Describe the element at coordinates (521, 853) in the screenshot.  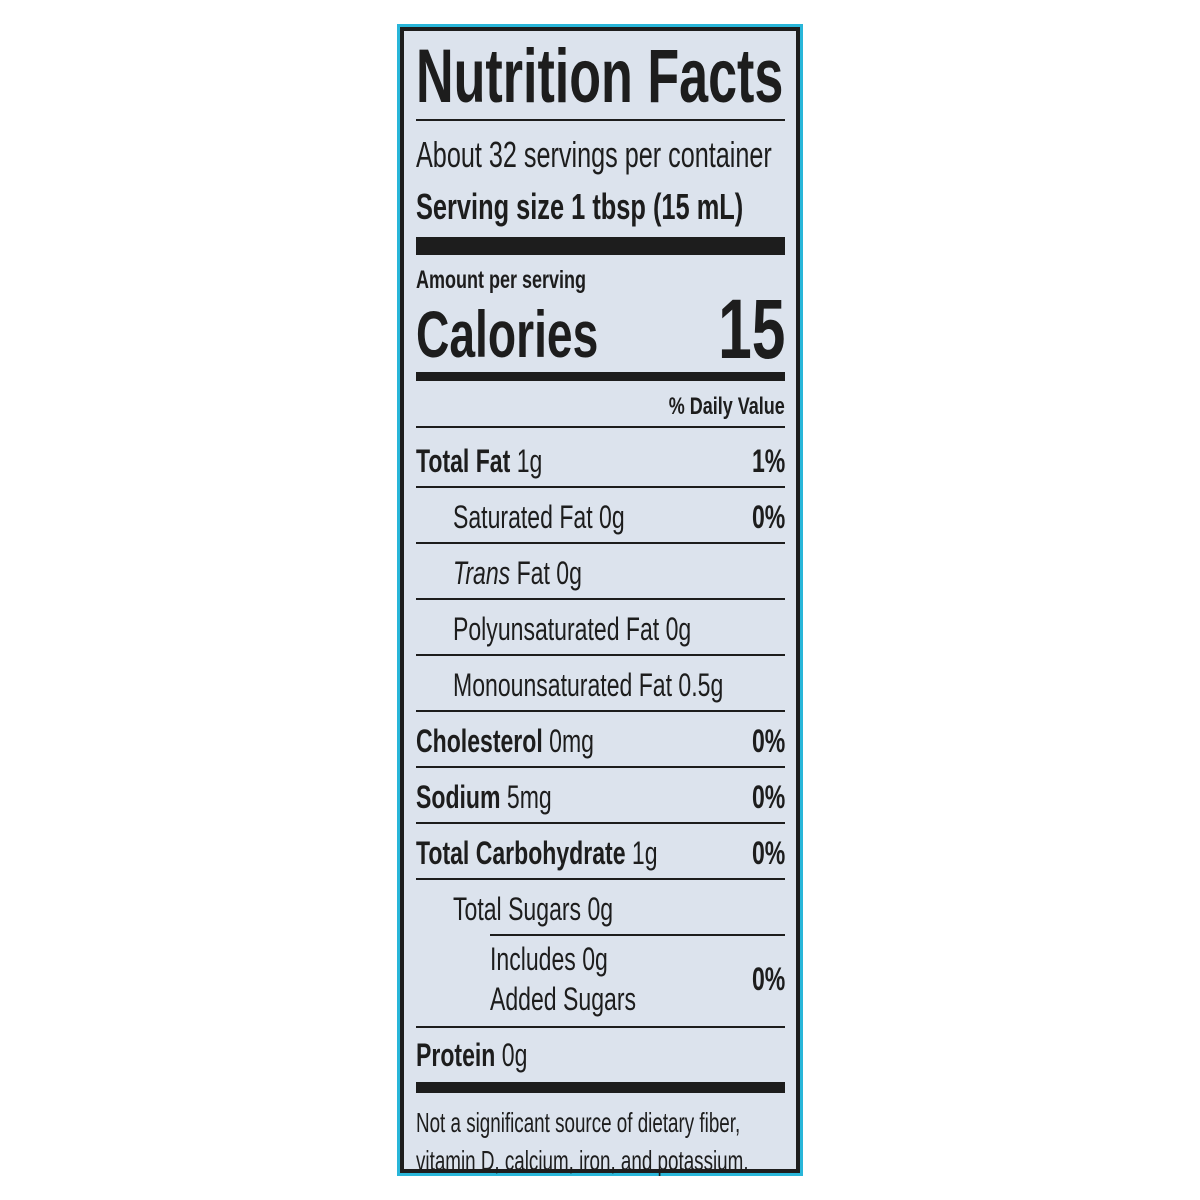
I see `nutrient-name: Total Carbohydrate` at that location.